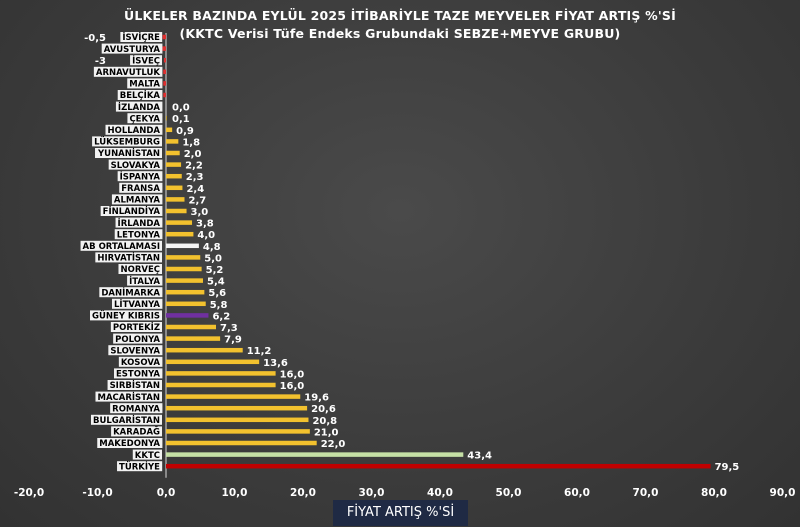 This screenshot has height=527, width=800. Describe the element at coordinates (235, 493) in the screenshot. I see `x-tick-label: 10,0` at that location.